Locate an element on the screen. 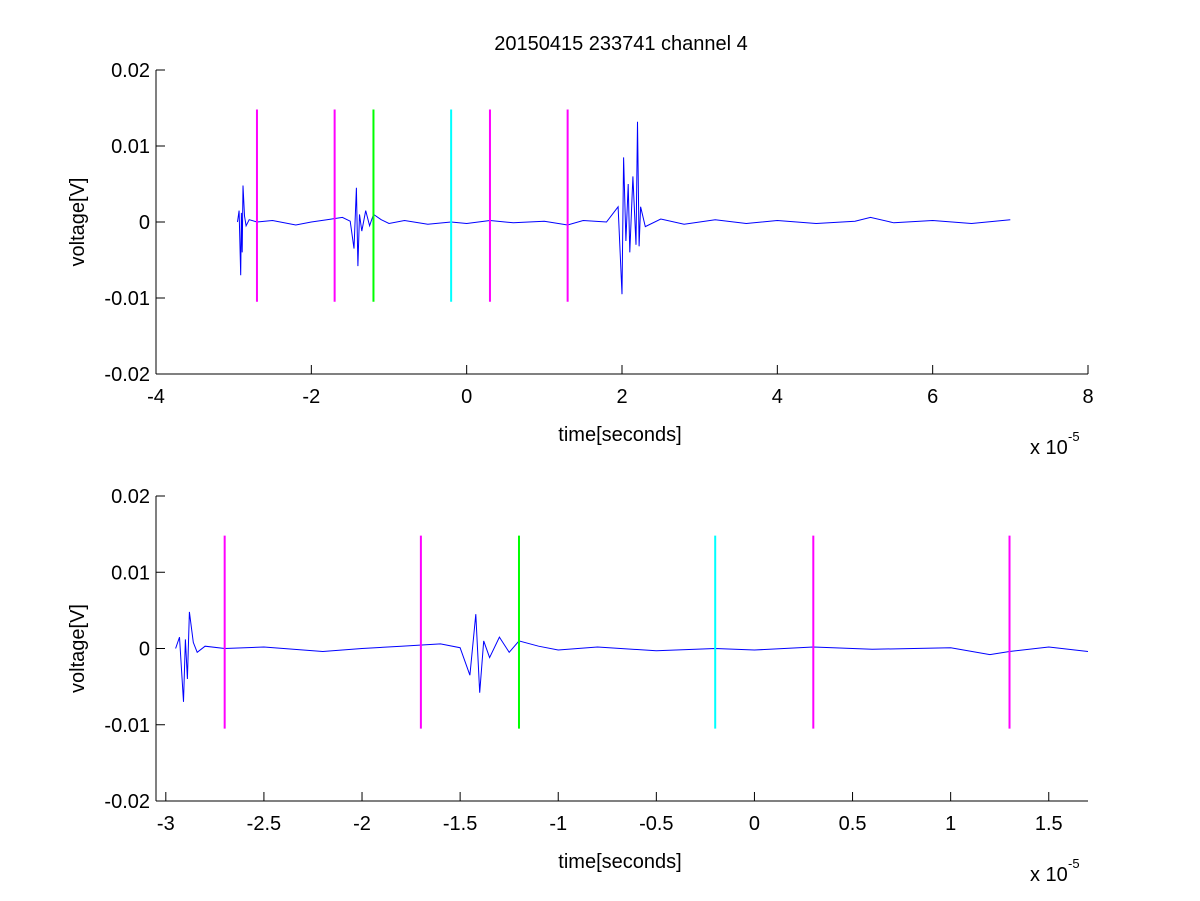 Image resolution: width=1200 pixels, height=901 pixels. x-tick-label: -0.5 is located at coordinates (656, 824).